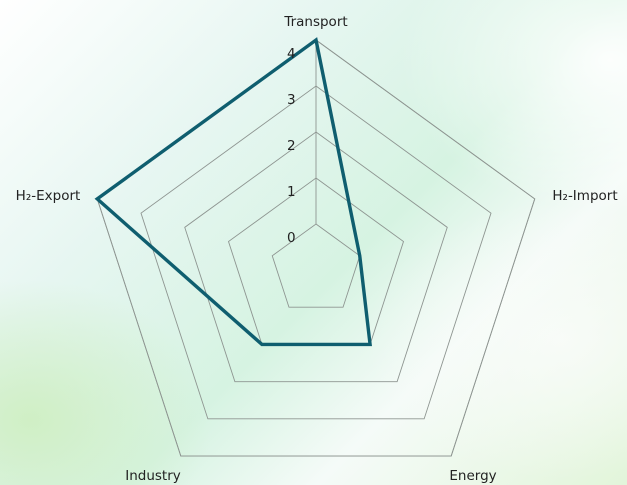 Image resolution: width=627 pixels, height=485 pixels. Describe the element at coordinates (291, 100) in the screenshot. I see `tick-label-3: 3` at that location.